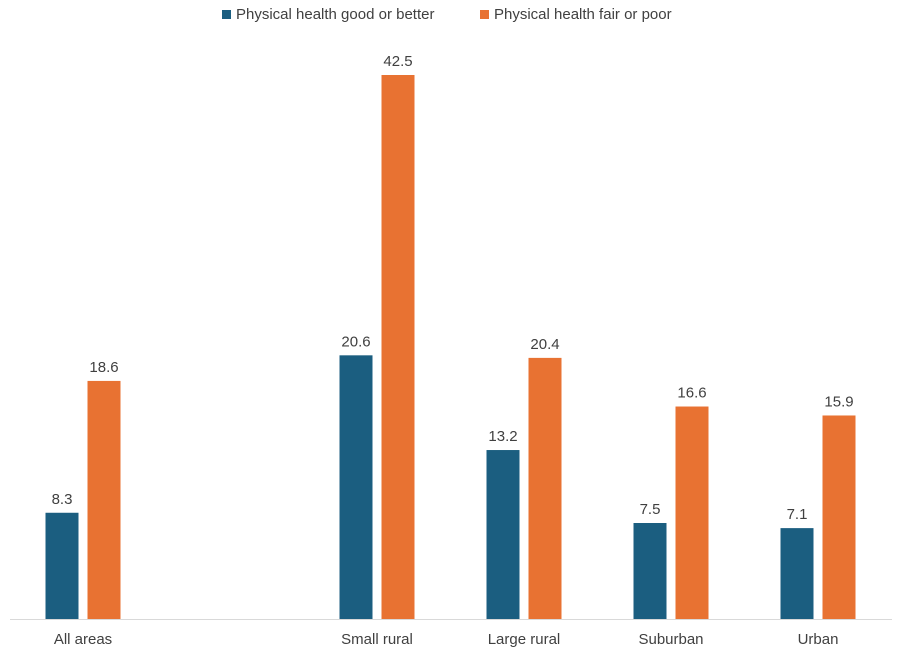 The image size is (900, 655). I want to click on legend-label-fair-poor: Physical health fair or poor, so click(583, 14).